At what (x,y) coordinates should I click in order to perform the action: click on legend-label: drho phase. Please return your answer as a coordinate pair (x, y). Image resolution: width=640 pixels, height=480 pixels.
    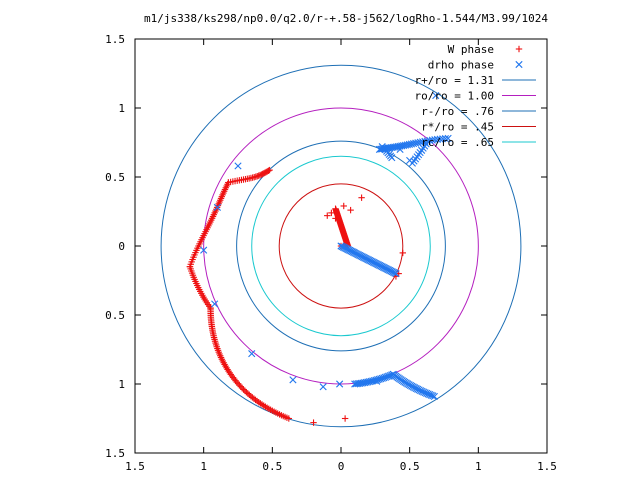
    Looking at the image, I should click on (461, 65).